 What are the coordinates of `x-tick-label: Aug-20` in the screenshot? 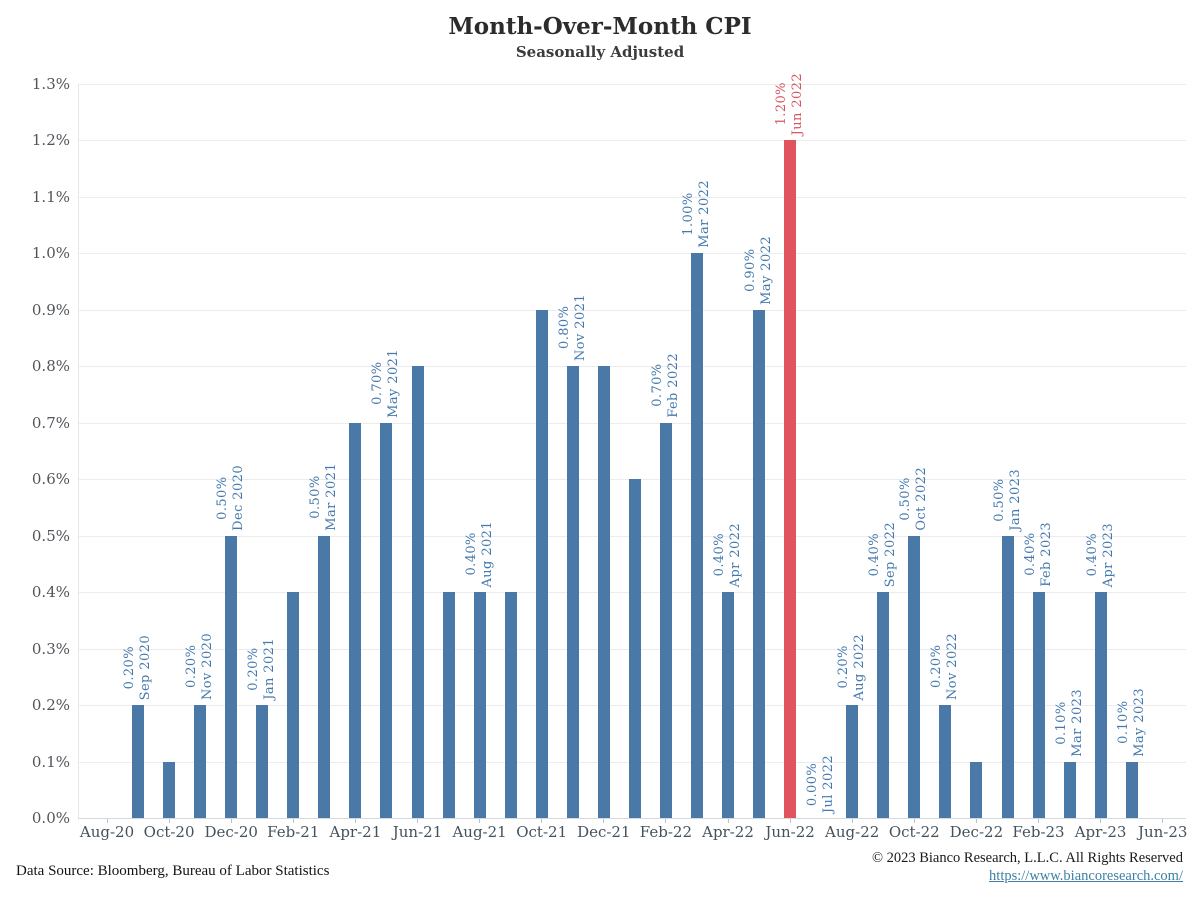 It's located at (107, 832).